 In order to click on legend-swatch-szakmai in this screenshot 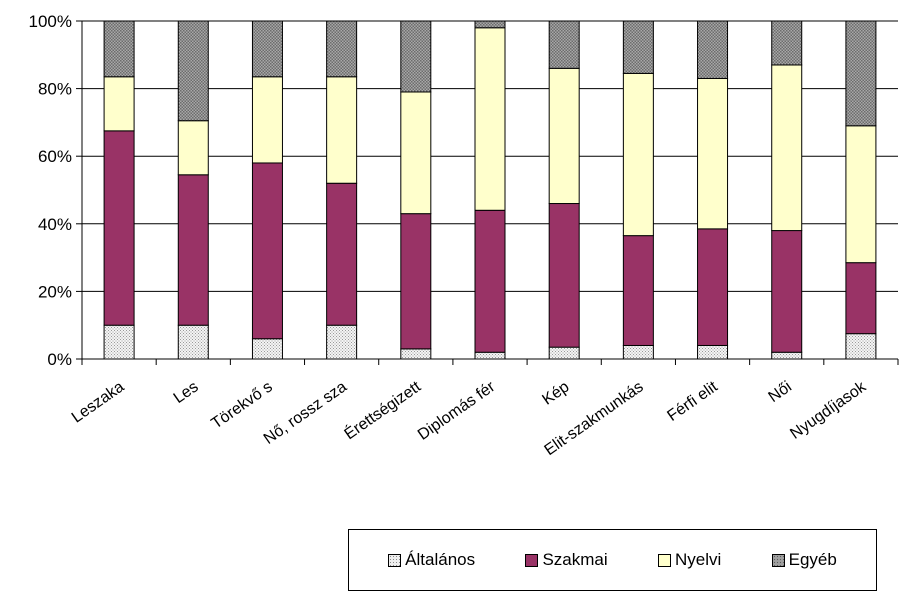, I will do `click(532, 560)`.